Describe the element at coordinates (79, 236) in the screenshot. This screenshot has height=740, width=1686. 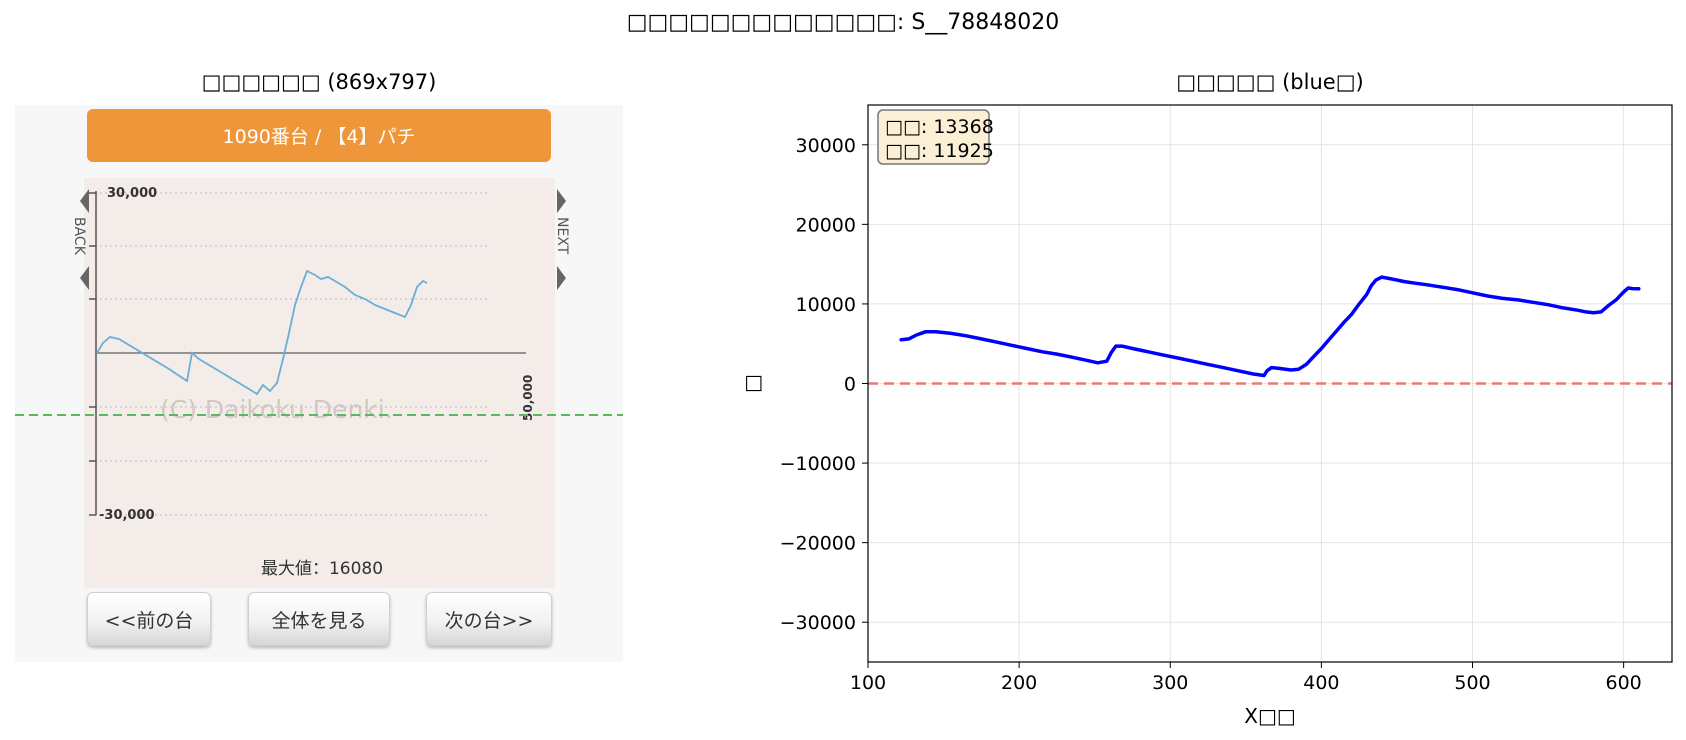
I see `back-label: BACK` at that location.